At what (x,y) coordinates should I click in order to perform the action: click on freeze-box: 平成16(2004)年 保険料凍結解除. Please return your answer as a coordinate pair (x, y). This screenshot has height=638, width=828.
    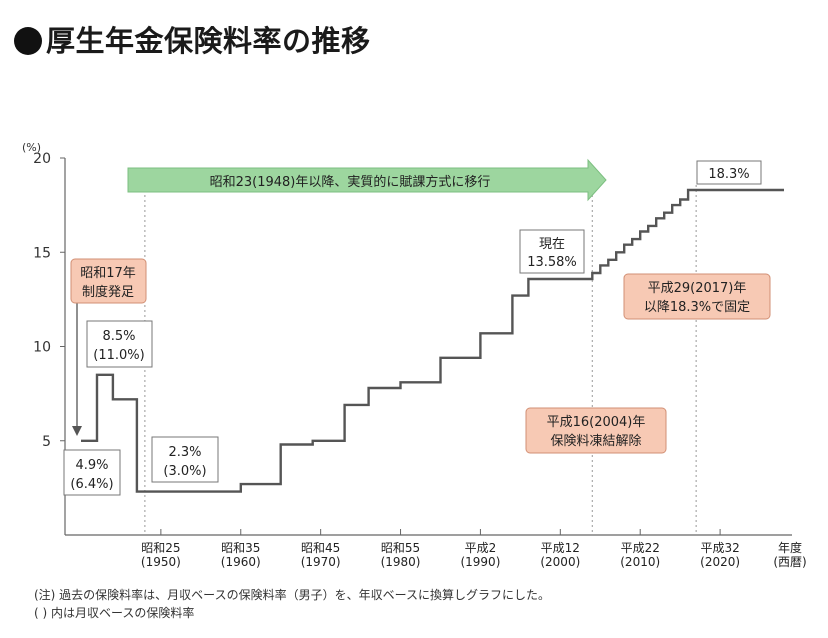
    Looking at the image, I should click on (596, 430).